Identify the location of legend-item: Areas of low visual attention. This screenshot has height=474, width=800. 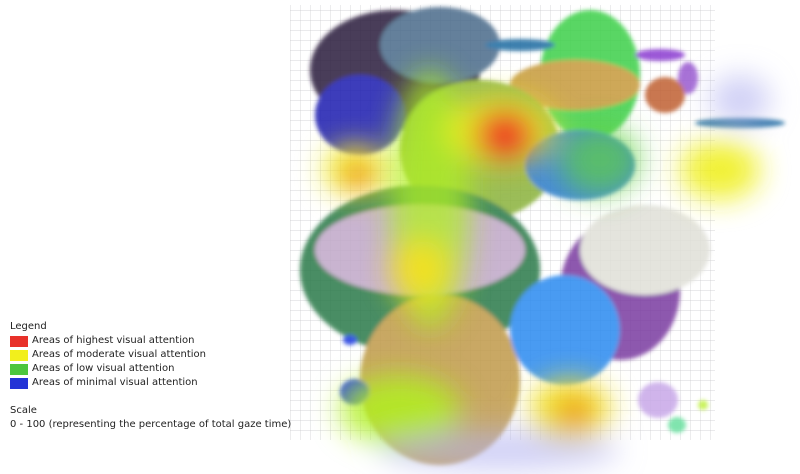
(150, 369).